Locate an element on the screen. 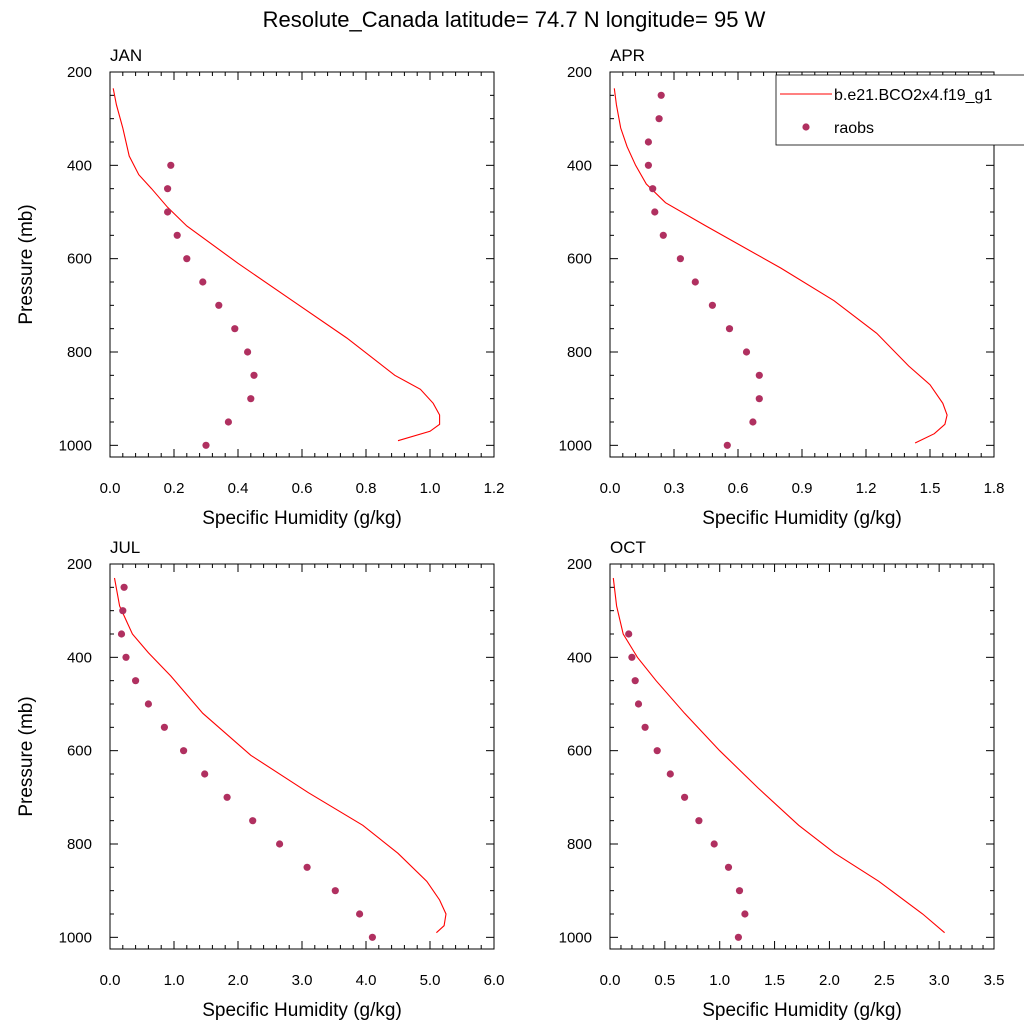 The height and width of the screenshot is (1024, 1024). x-tick-label: 0.2 is located at coordinates (174, 488).